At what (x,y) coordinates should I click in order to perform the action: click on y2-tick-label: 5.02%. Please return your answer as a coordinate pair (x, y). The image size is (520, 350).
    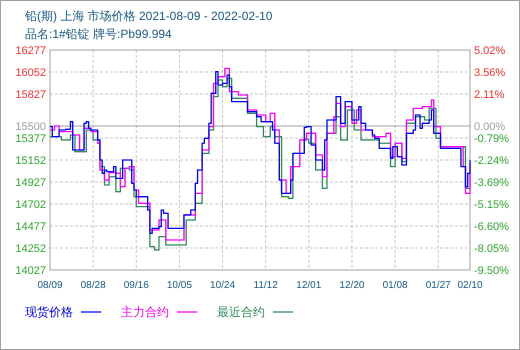
    Looking at the image, I should click on (490, 51).